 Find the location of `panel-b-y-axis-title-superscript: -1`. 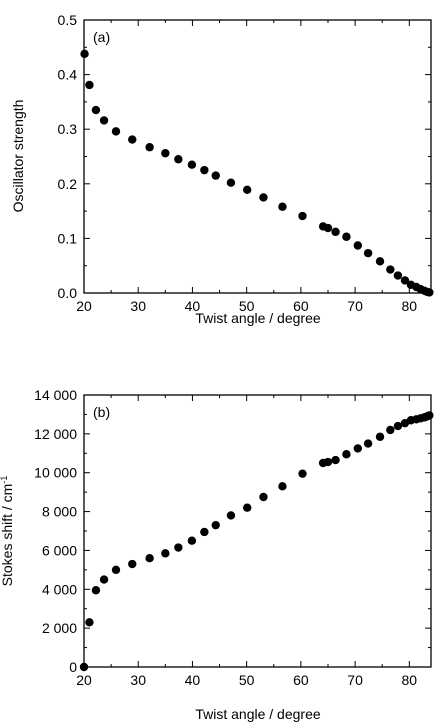

panel-b-y-axis-title-superscript: -1 is located at coordinates (4, 480).